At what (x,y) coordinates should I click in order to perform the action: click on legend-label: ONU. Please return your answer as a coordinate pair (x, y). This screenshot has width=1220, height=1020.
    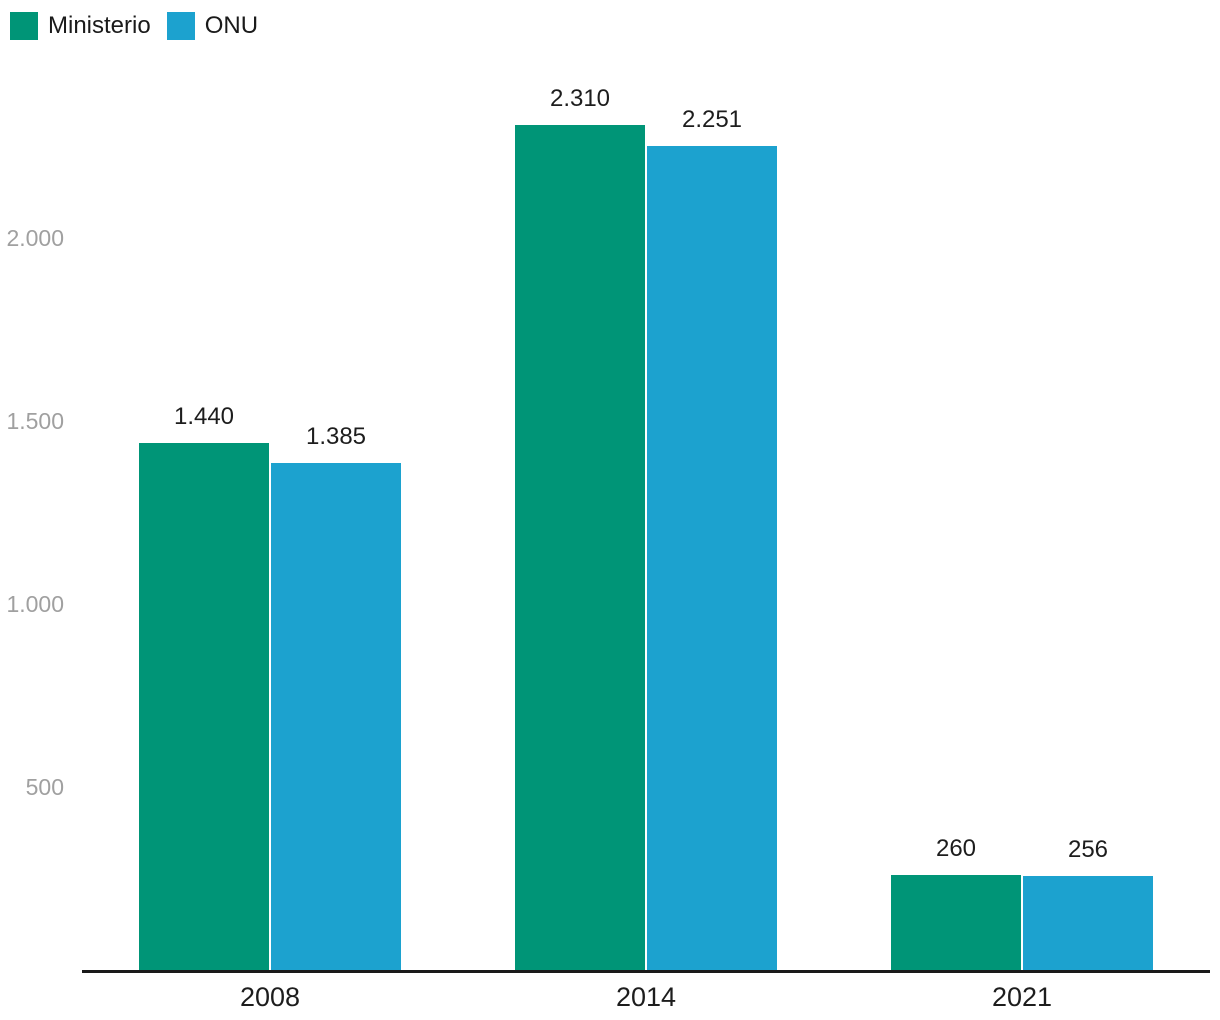
    Looking at the image, I should click on (231, 25).